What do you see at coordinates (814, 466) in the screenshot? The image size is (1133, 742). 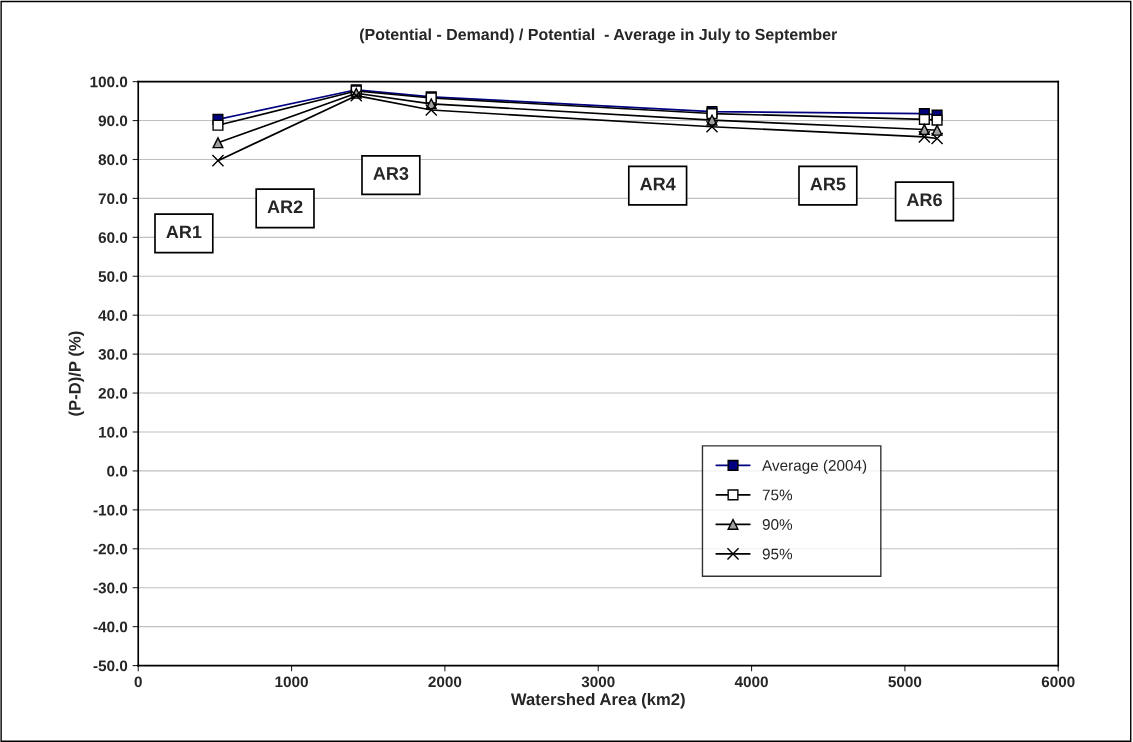 I see `legend-label: Average (2004)` at bounding box center [814, 466].